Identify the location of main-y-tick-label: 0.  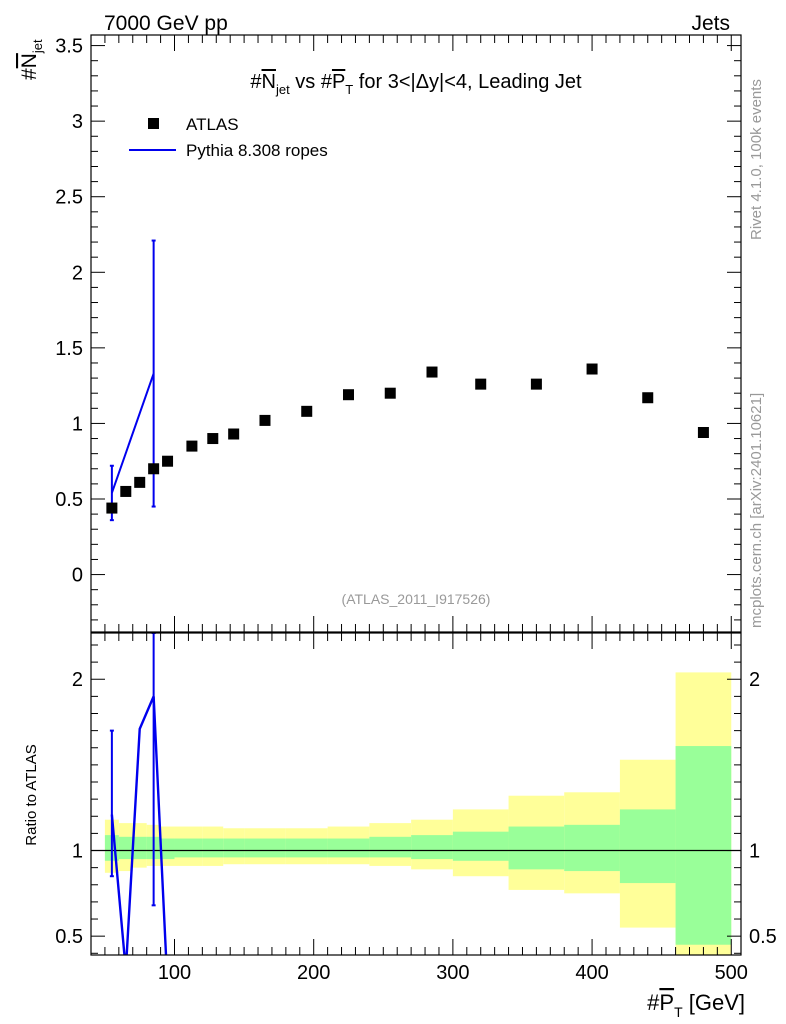
(77, 576).